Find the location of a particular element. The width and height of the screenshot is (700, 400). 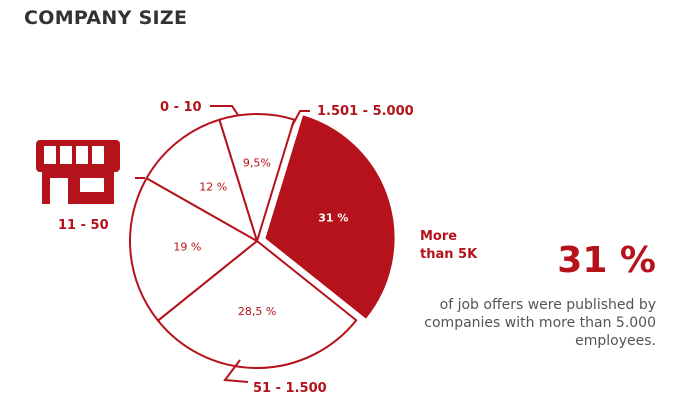

category-label: More is located at coordinates (438, 236).